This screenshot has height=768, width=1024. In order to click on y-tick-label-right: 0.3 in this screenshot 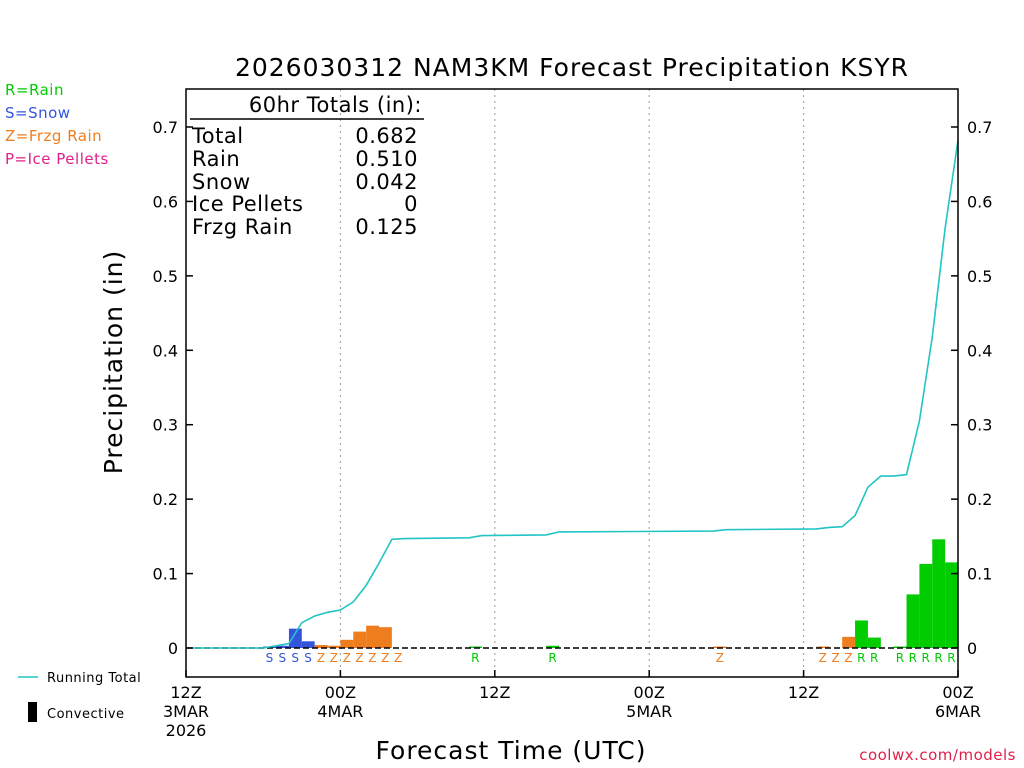, I will do `click(979, 425)`.